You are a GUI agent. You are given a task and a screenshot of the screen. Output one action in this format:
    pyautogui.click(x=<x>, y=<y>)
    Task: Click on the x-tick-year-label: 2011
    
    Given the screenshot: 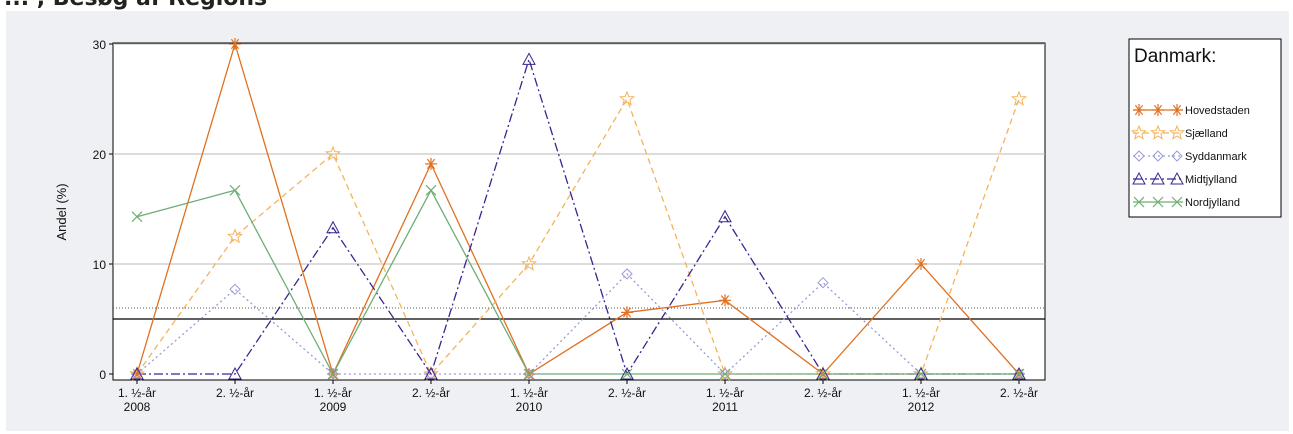 What is the action you would take?
    pyautogui.click(x=725, y=407)
    